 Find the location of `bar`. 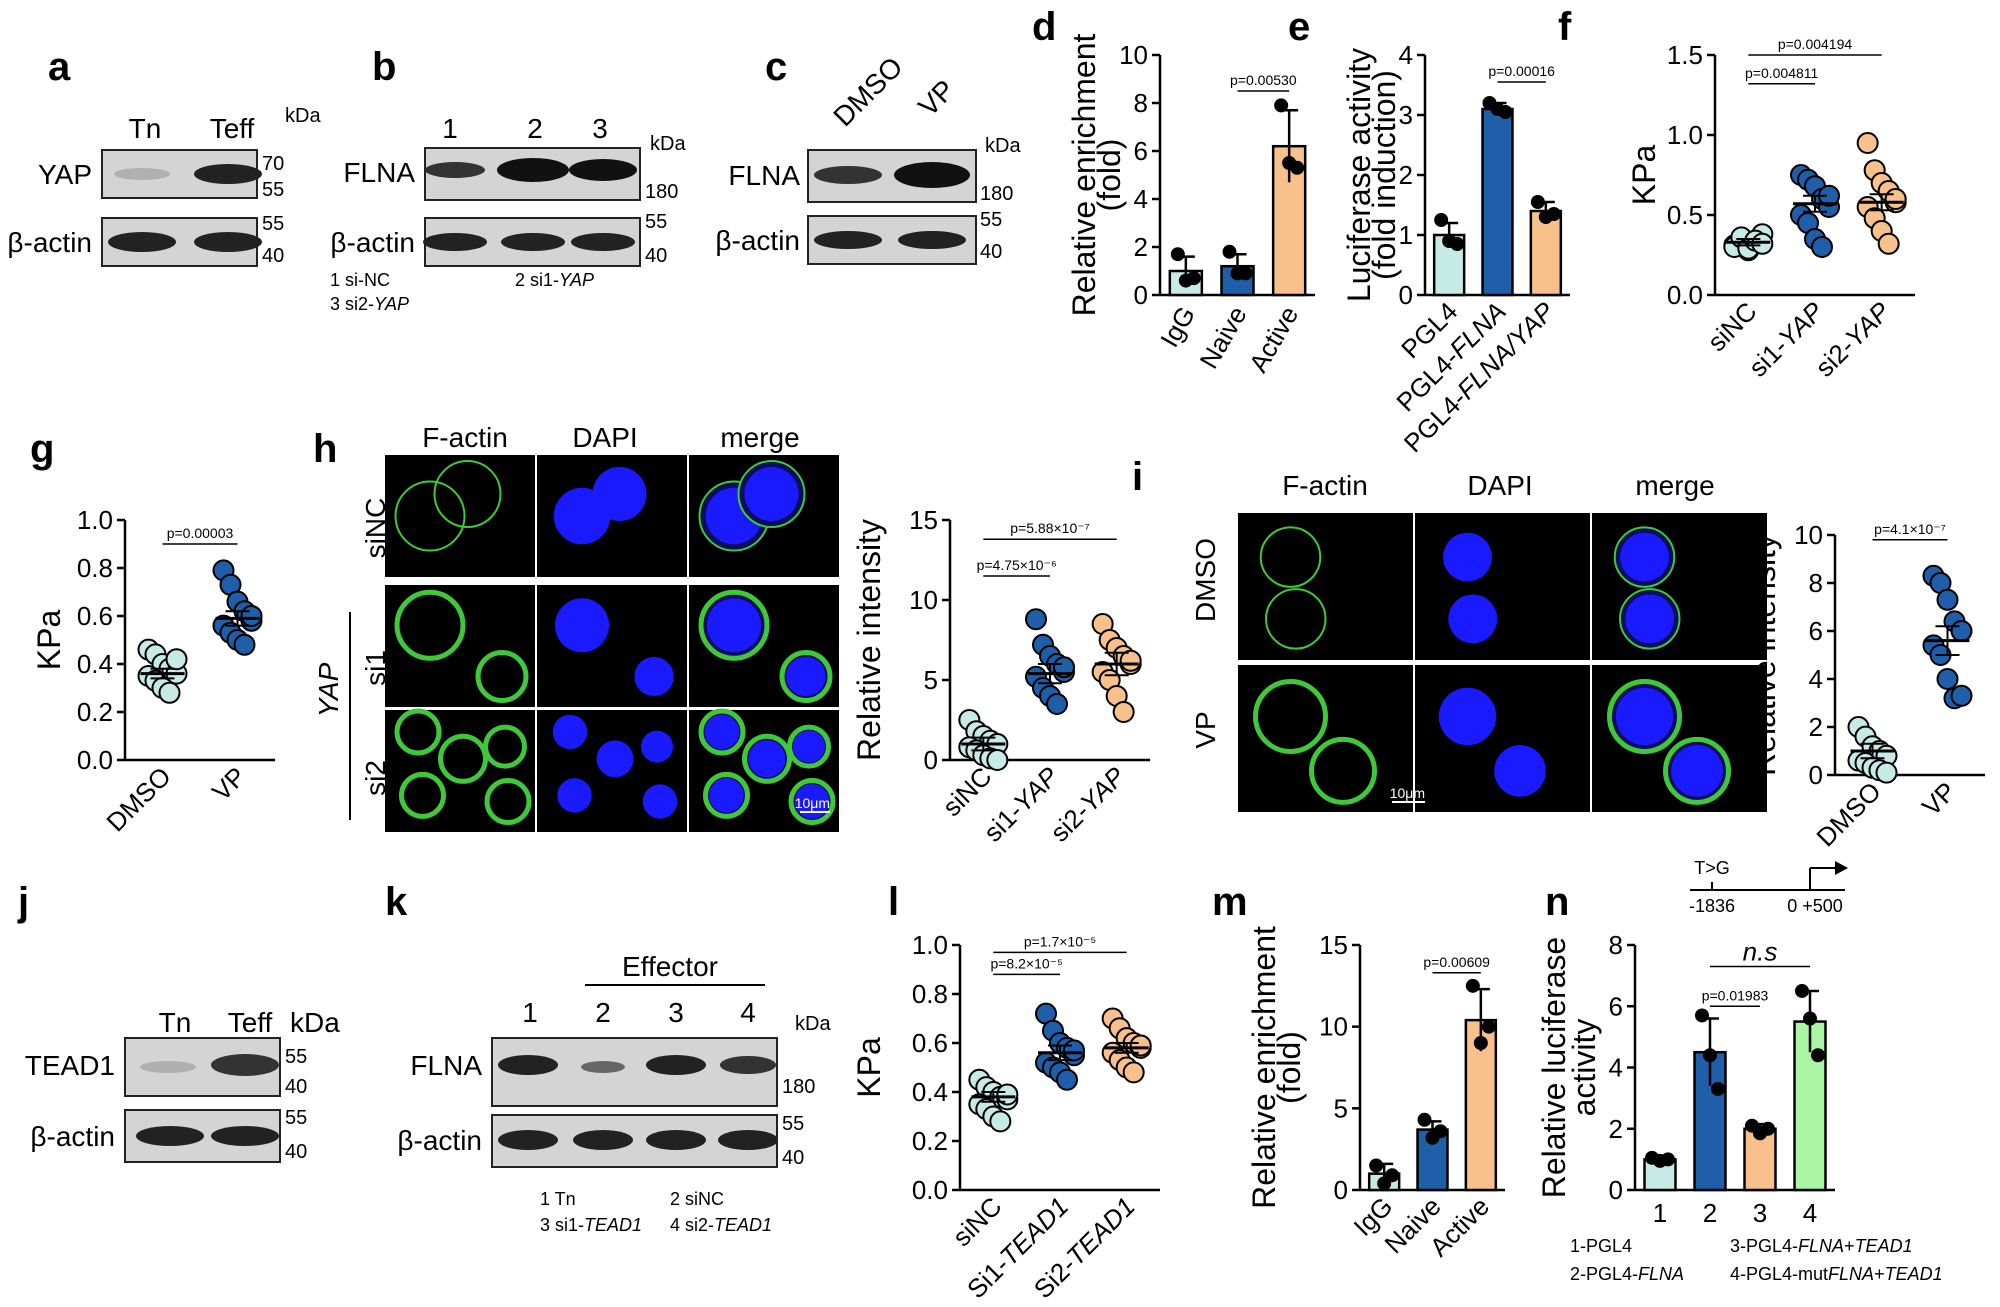

bar is located at coordinates (1497, 202).